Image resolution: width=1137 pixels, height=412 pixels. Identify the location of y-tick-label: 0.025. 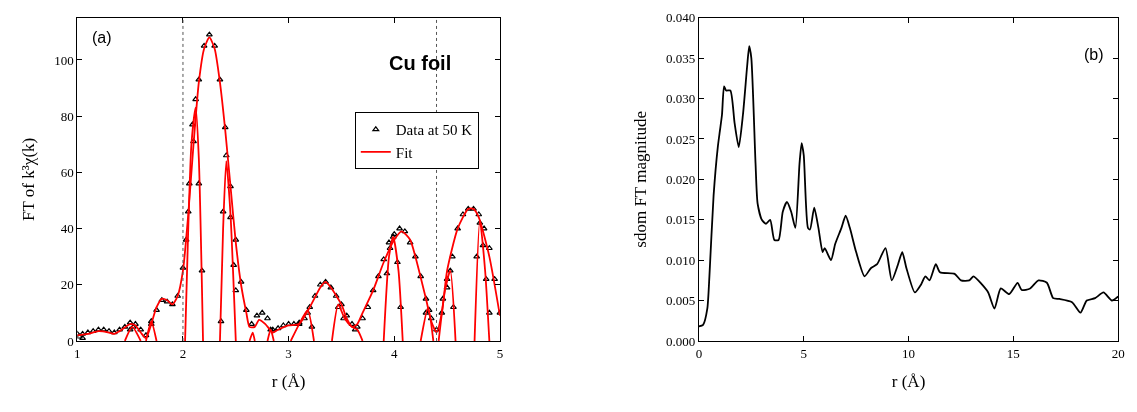
(681, 139).